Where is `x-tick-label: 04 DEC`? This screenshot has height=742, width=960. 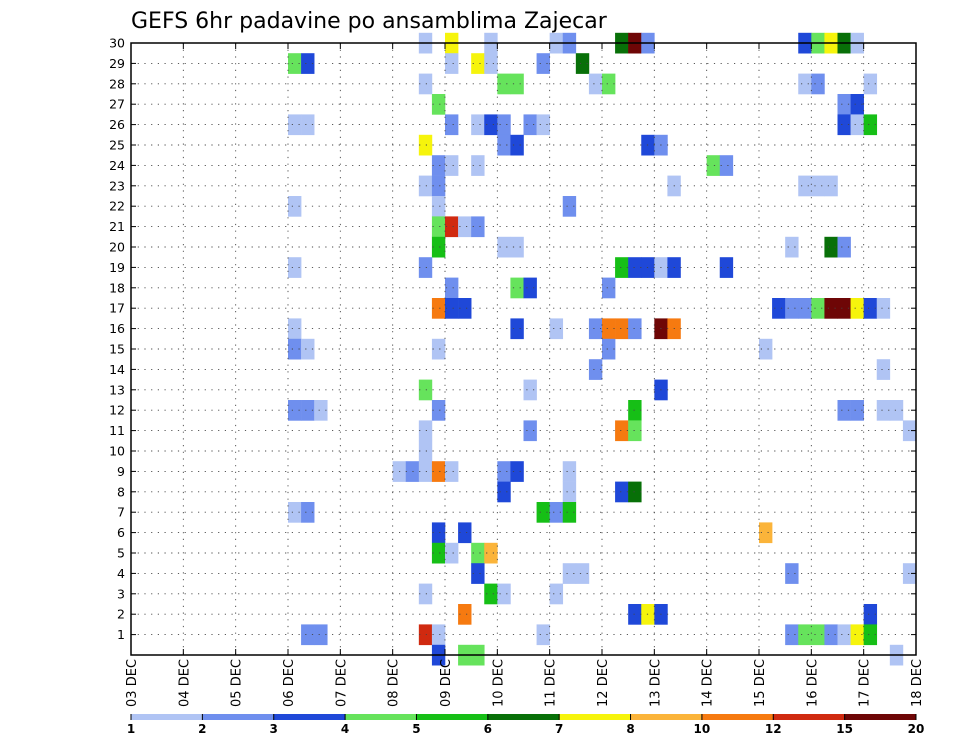 x-tick-label: 04 DEC is located at coordinates (184, 683).